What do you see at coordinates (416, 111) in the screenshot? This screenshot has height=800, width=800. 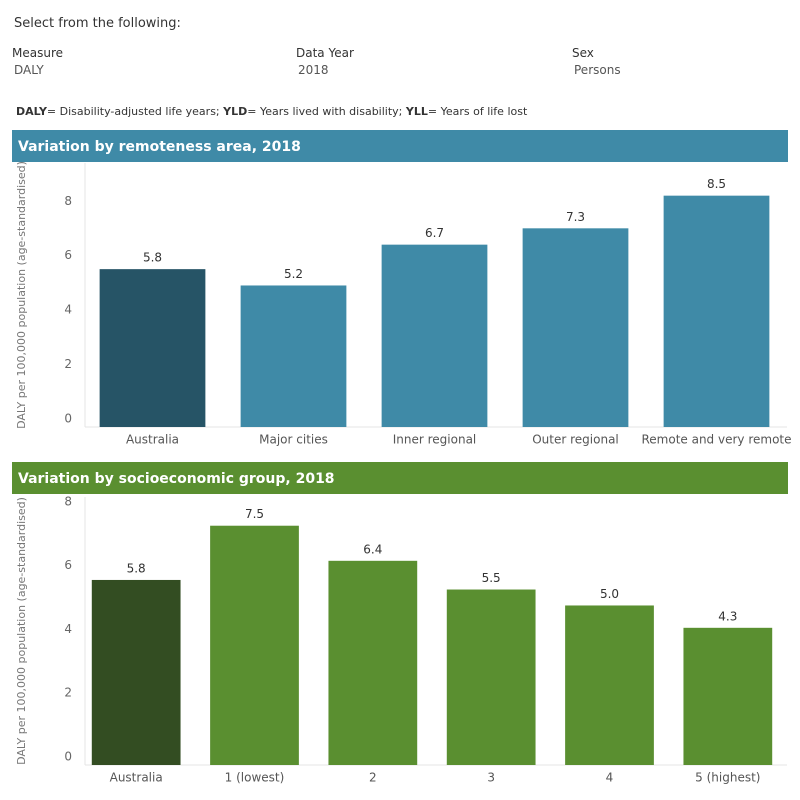 I see `note-term: YLL` at bounding box center [416, 111].